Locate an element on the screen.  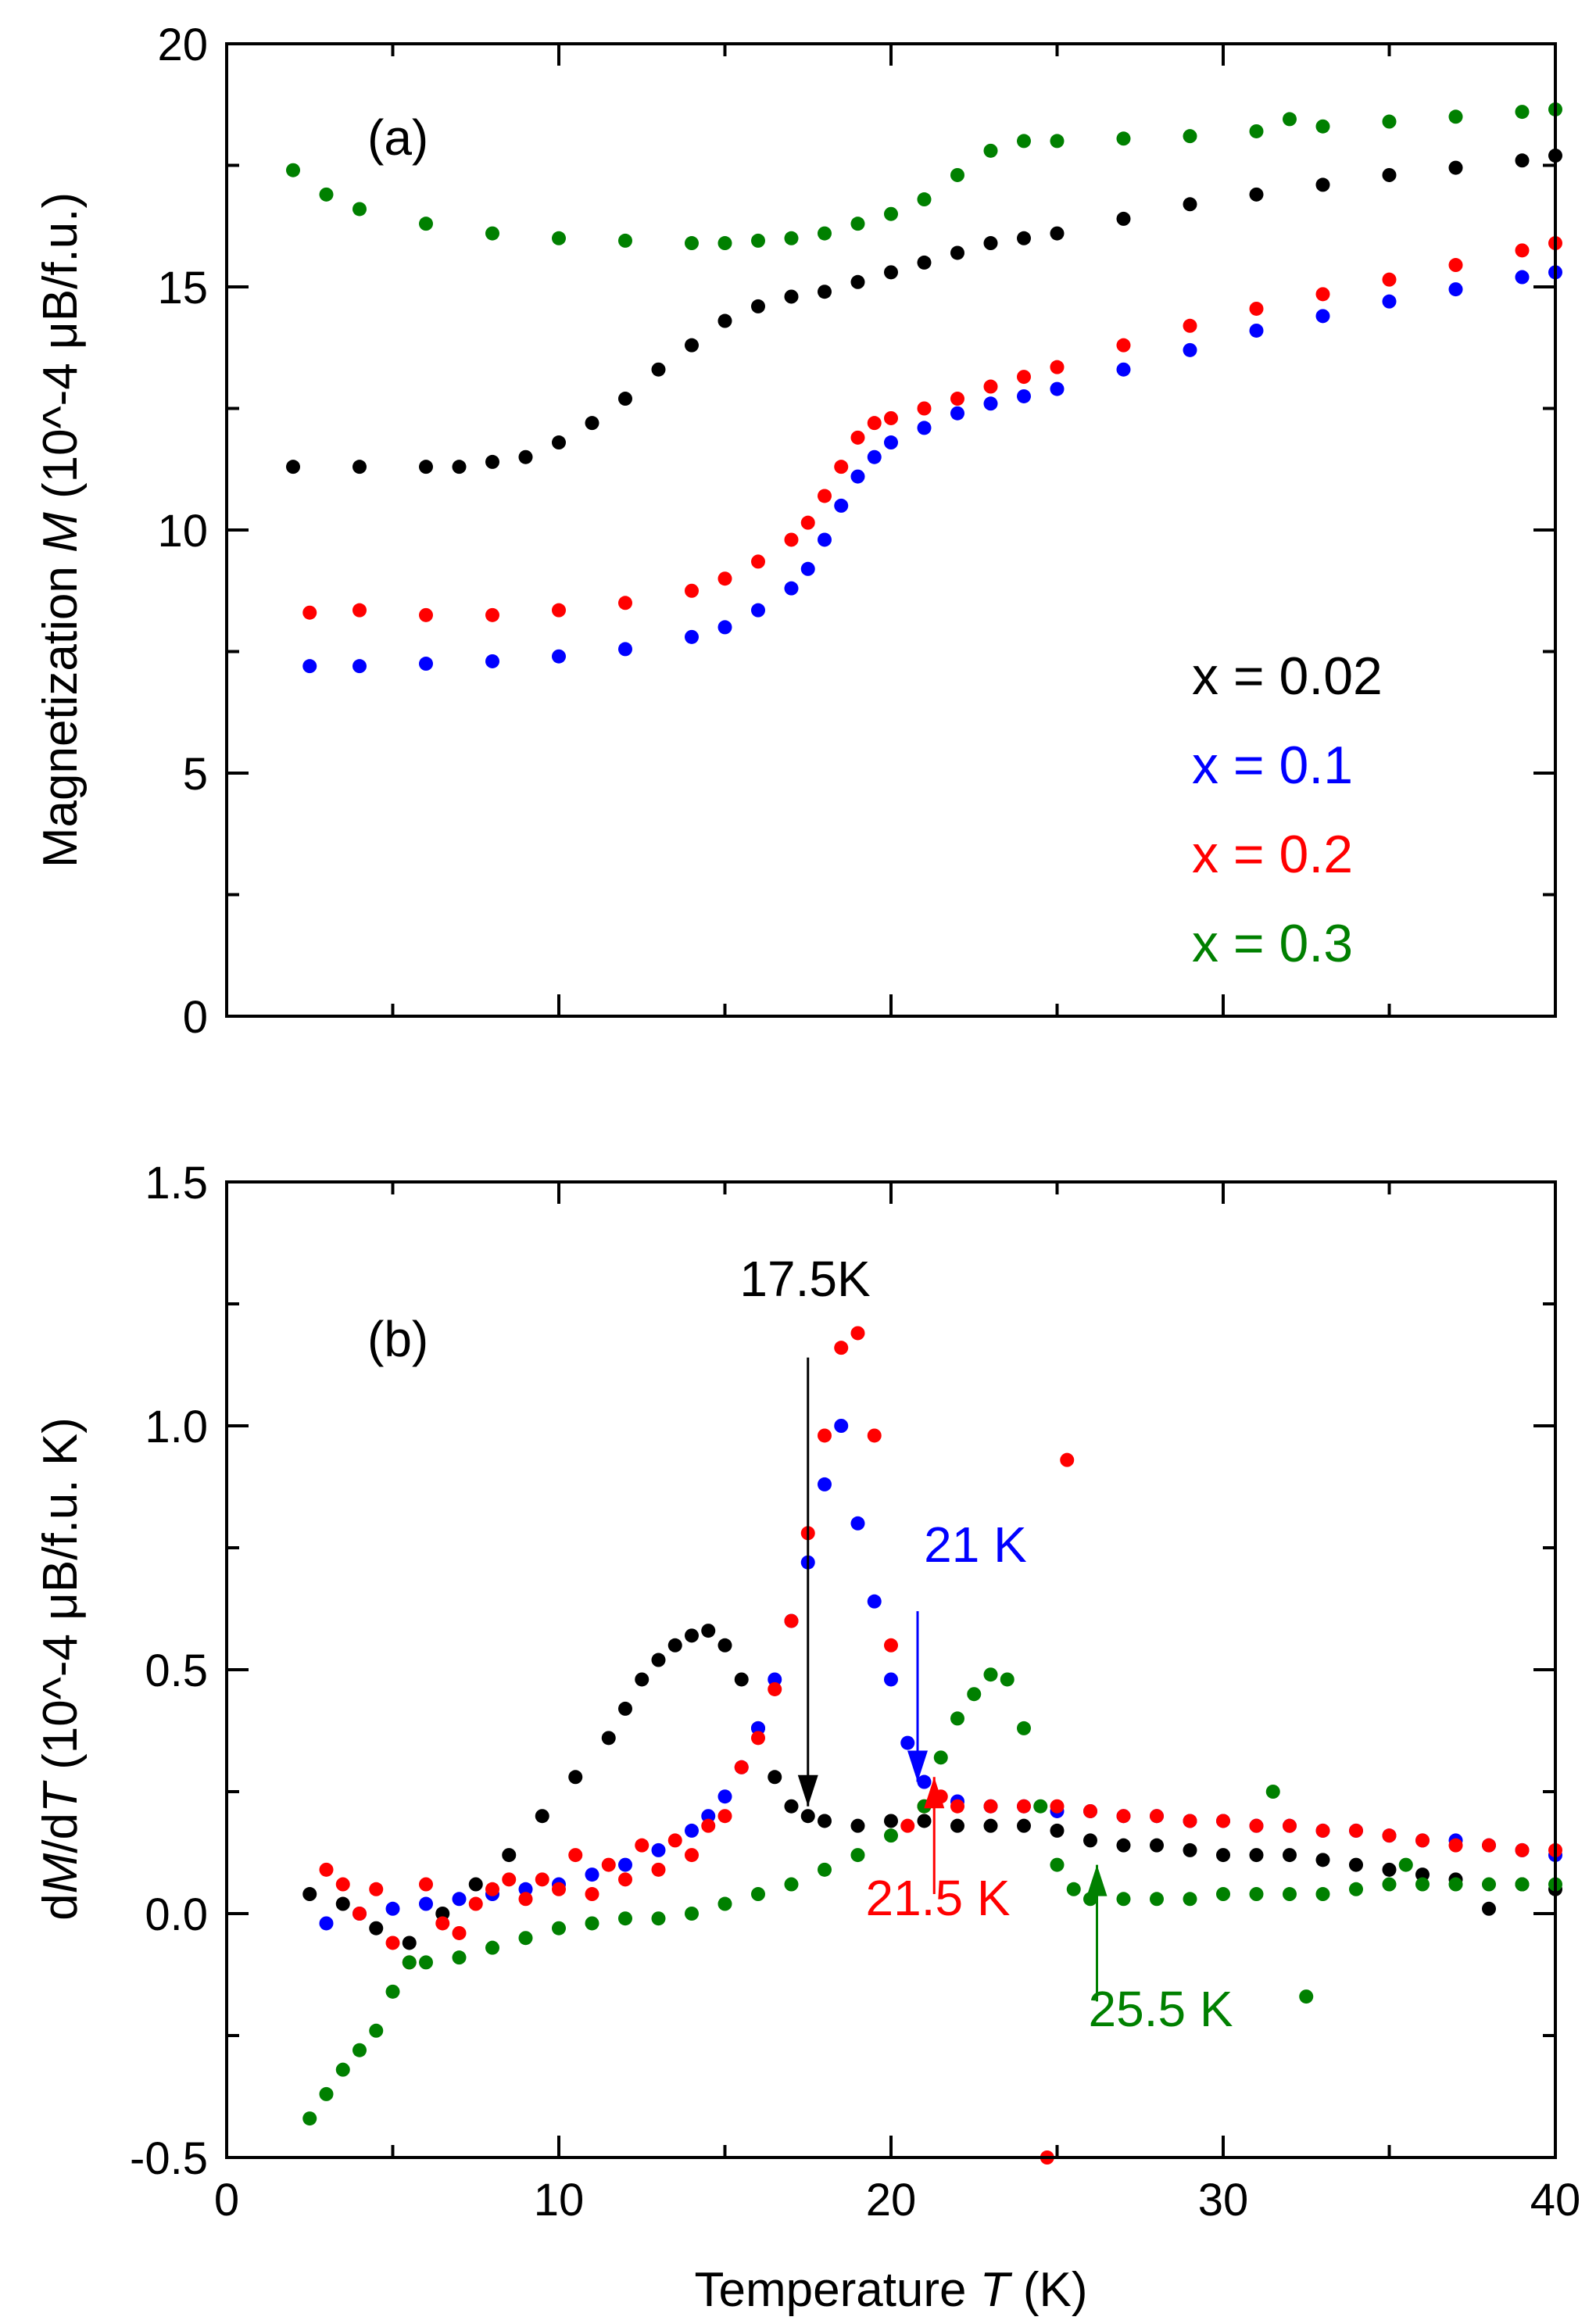
x-tick-label-1: 10 is located at coordinates (559, 2200).